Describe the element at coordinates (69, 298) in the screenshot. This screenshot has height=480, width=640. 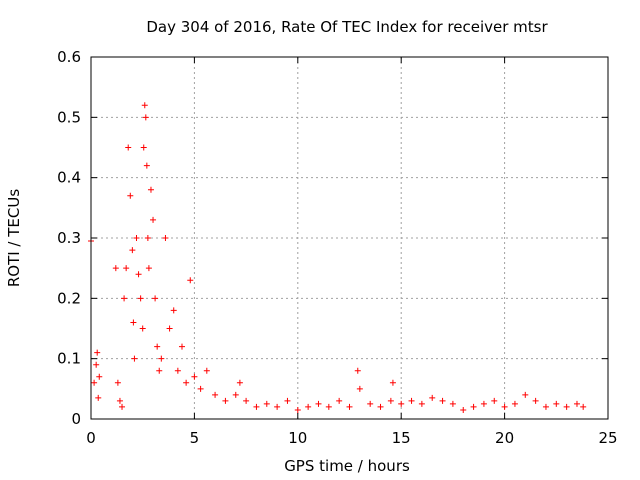
I see `y-tick-label: 0.2` at that location.